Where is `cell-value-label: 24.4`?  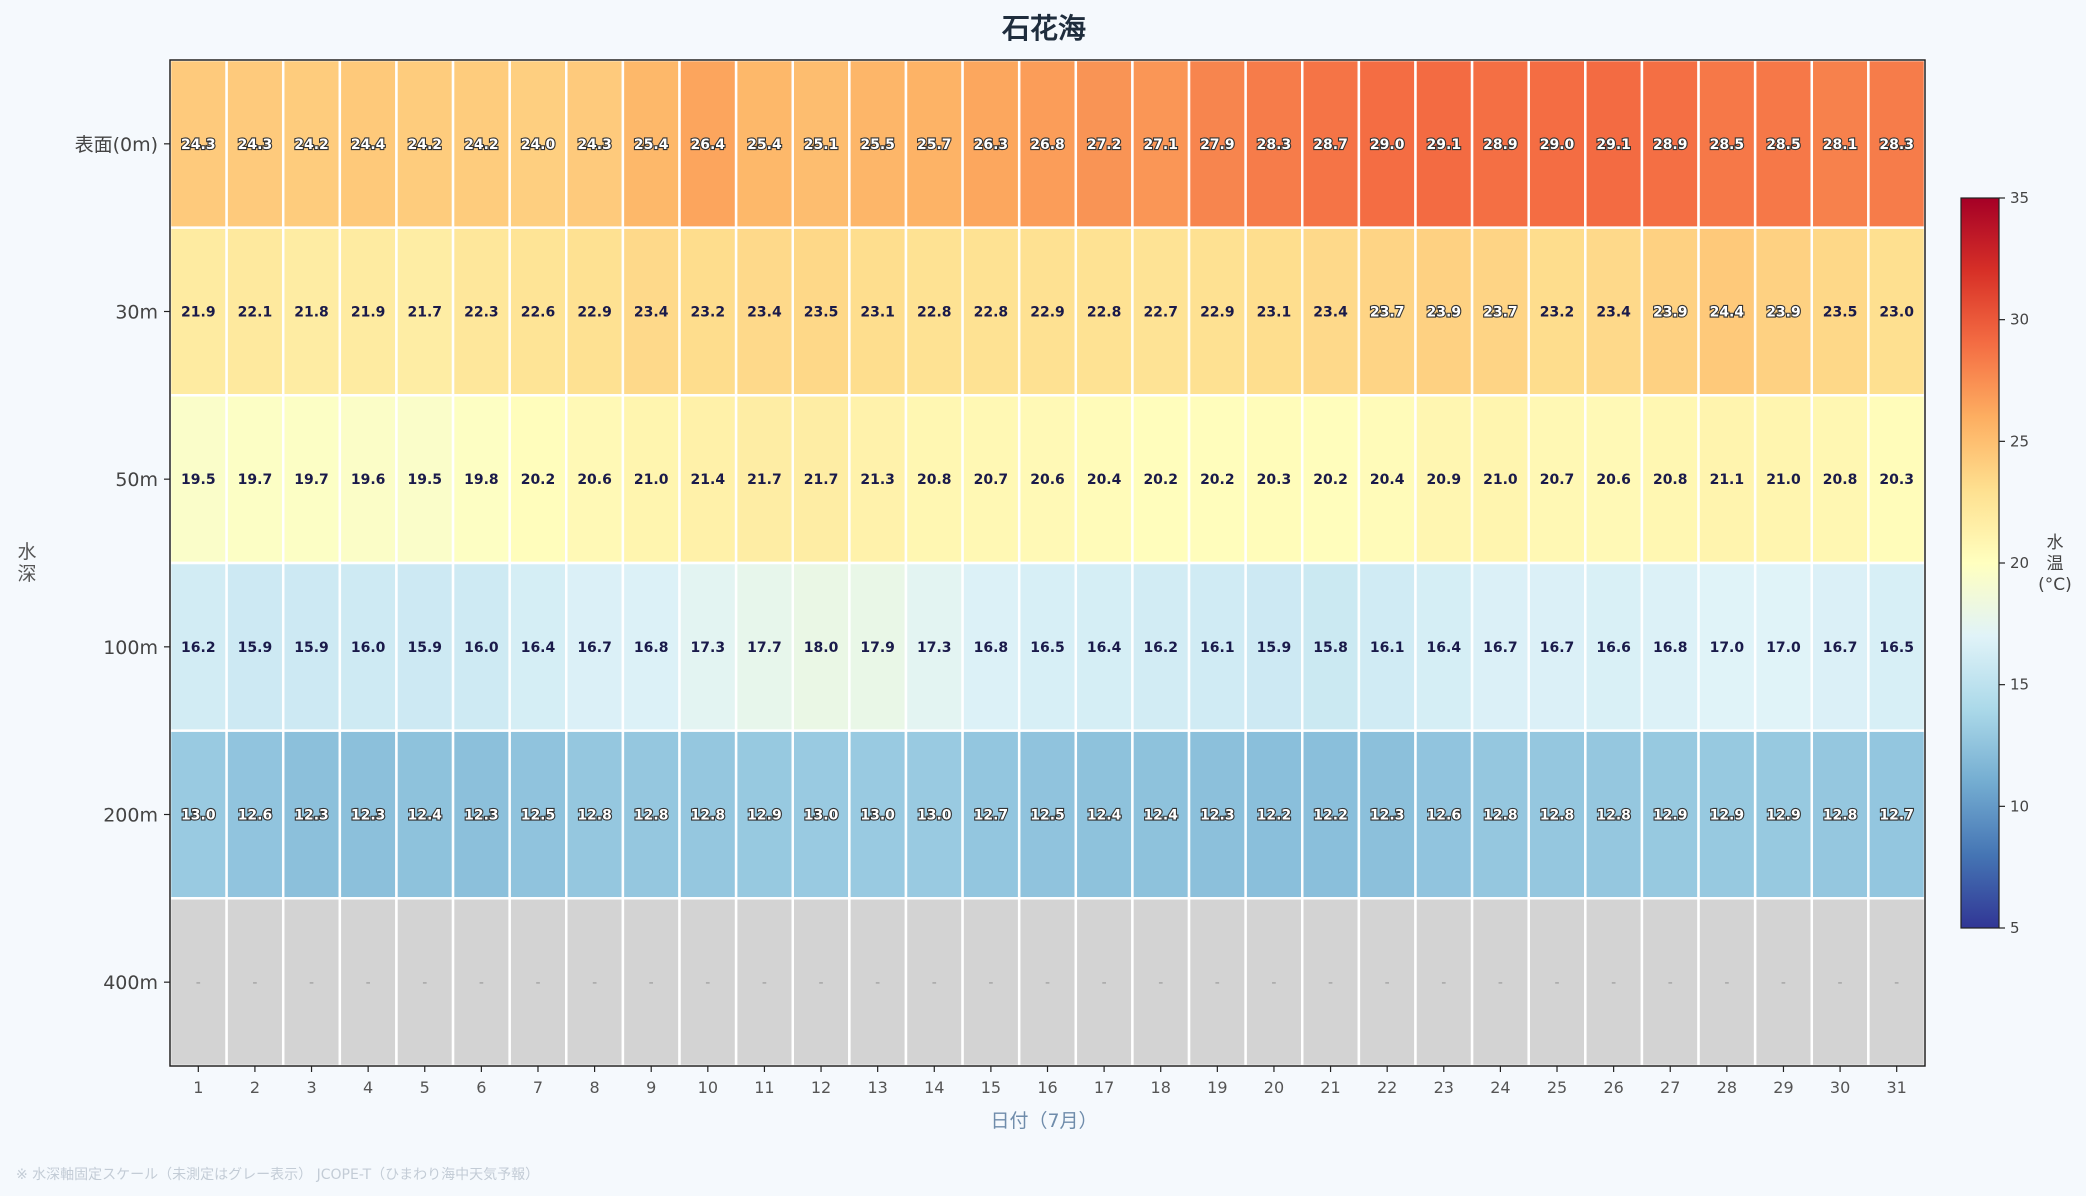
cell-value-label: 24.4 is located at coordinates (1727, 313).